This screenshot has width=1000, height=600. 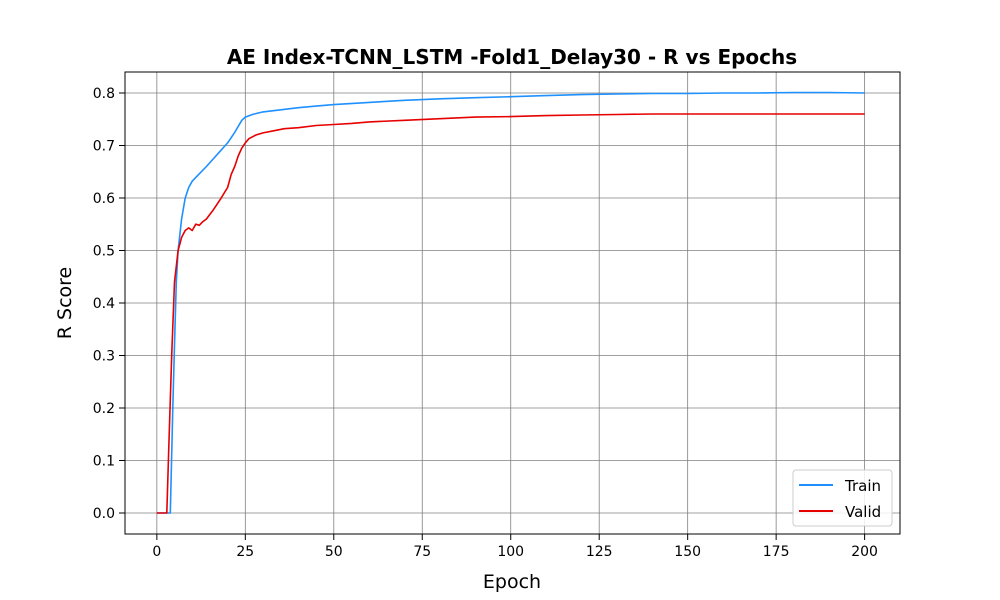 What do you see at coordinates (104, 304) in the screenshot?
I see `y-tick-label: 0.4` at bounding box center [104, 304].